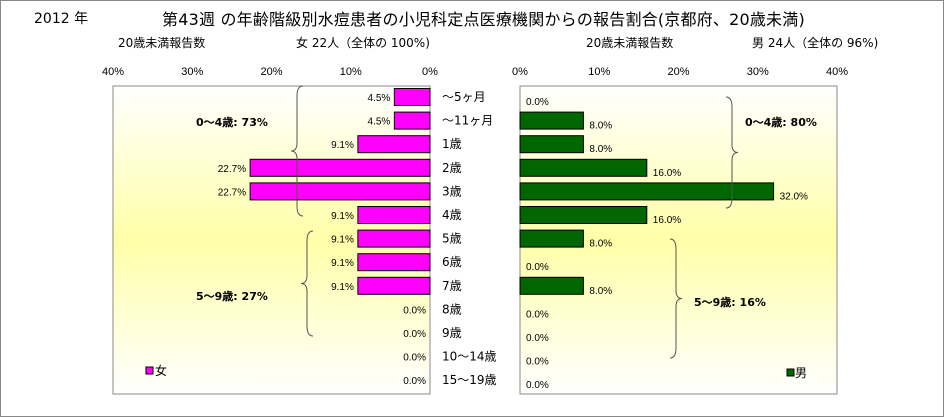 This screenshot has width=944, height=417. Describe the element at coordinates (162, 43) in the screenshot. I see `female-subtitle-left: 20歳未満報告数` at that location.